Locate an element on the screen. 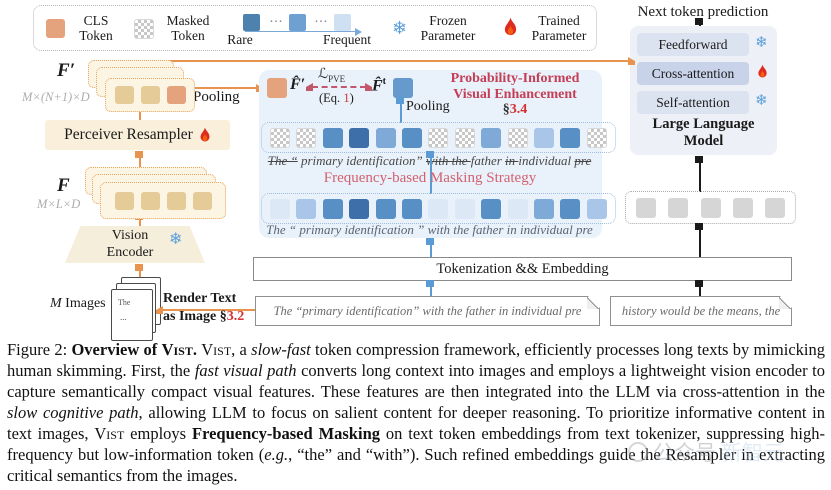 The image size is (831, 490). masked-token-icon is located at coordinates (144, 29).